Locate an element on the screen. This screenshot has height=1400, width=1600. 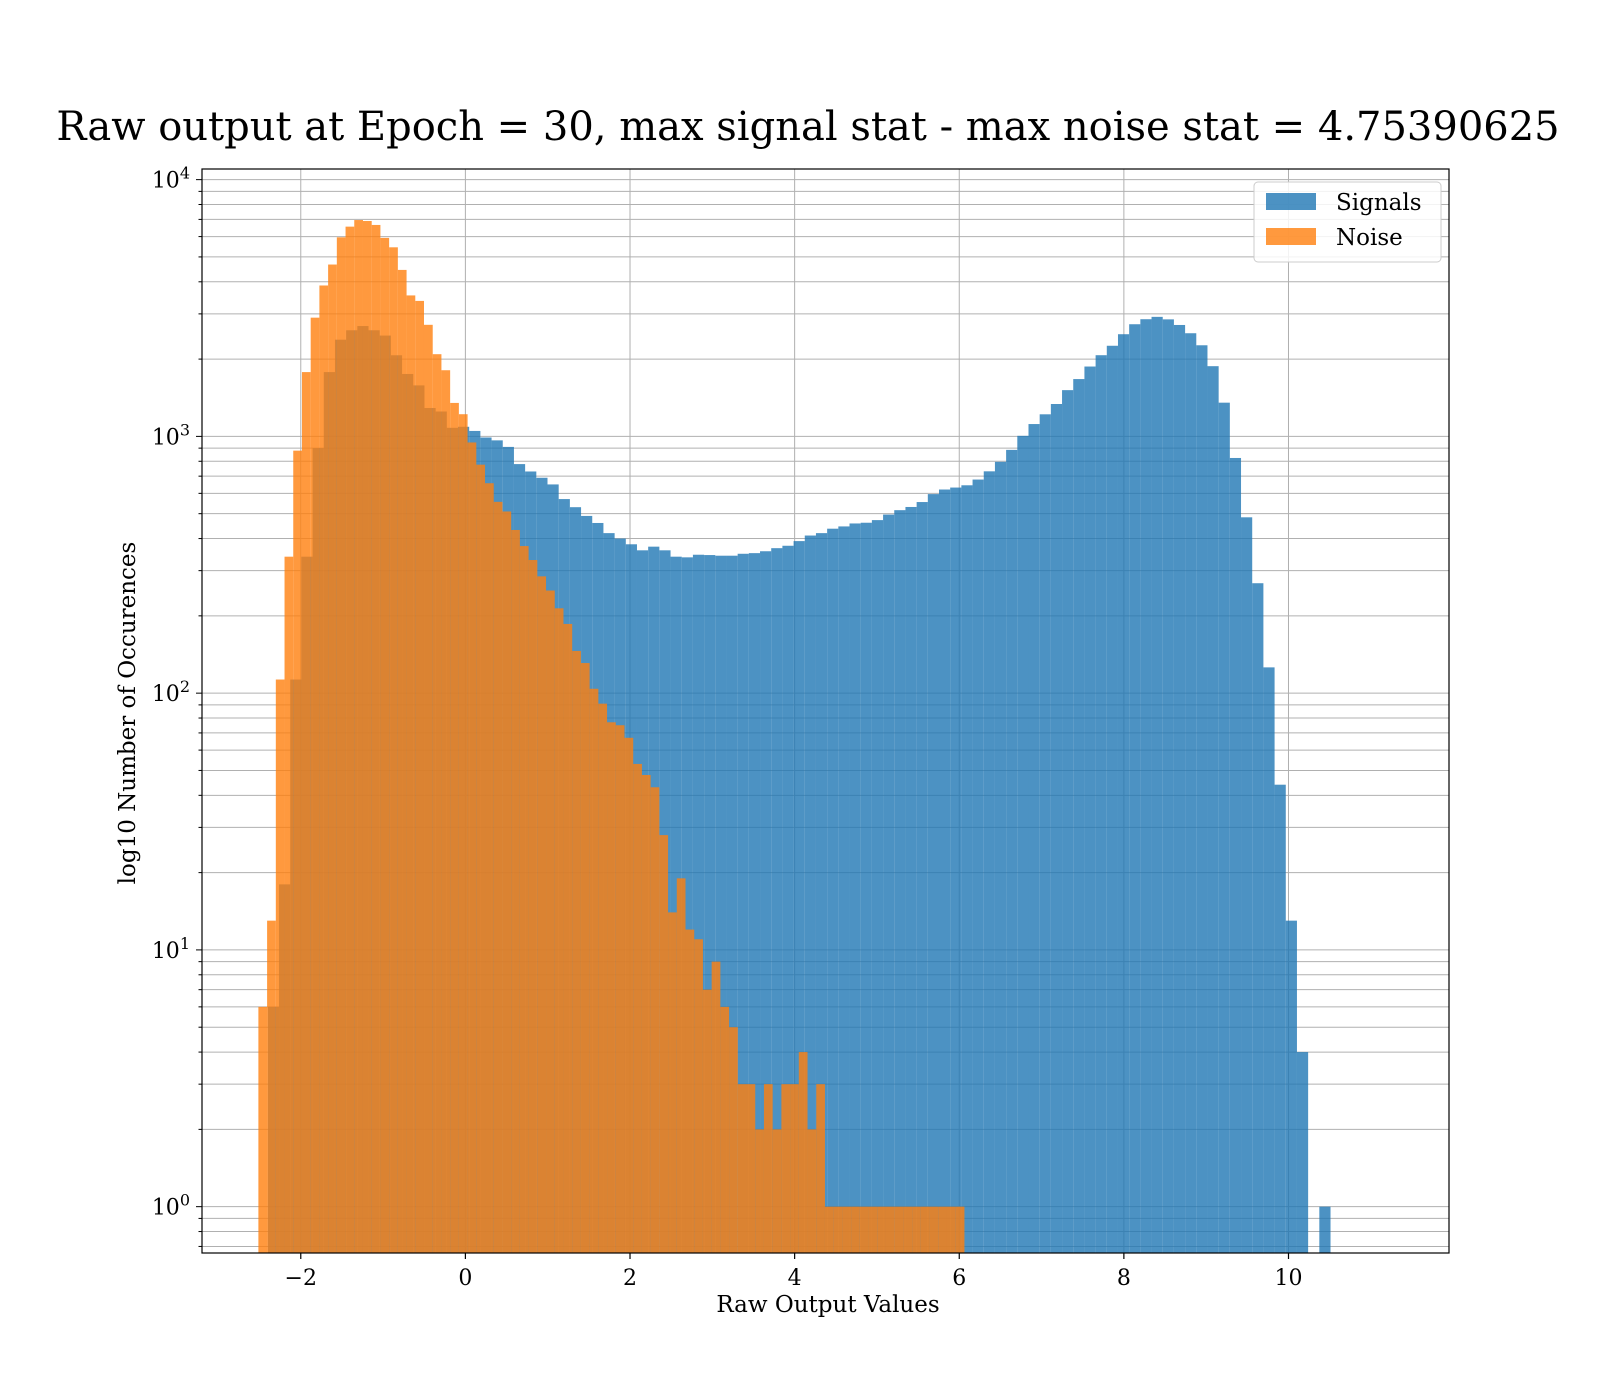
legend-label-signals: Signals is located at coordinates (1379, 203).